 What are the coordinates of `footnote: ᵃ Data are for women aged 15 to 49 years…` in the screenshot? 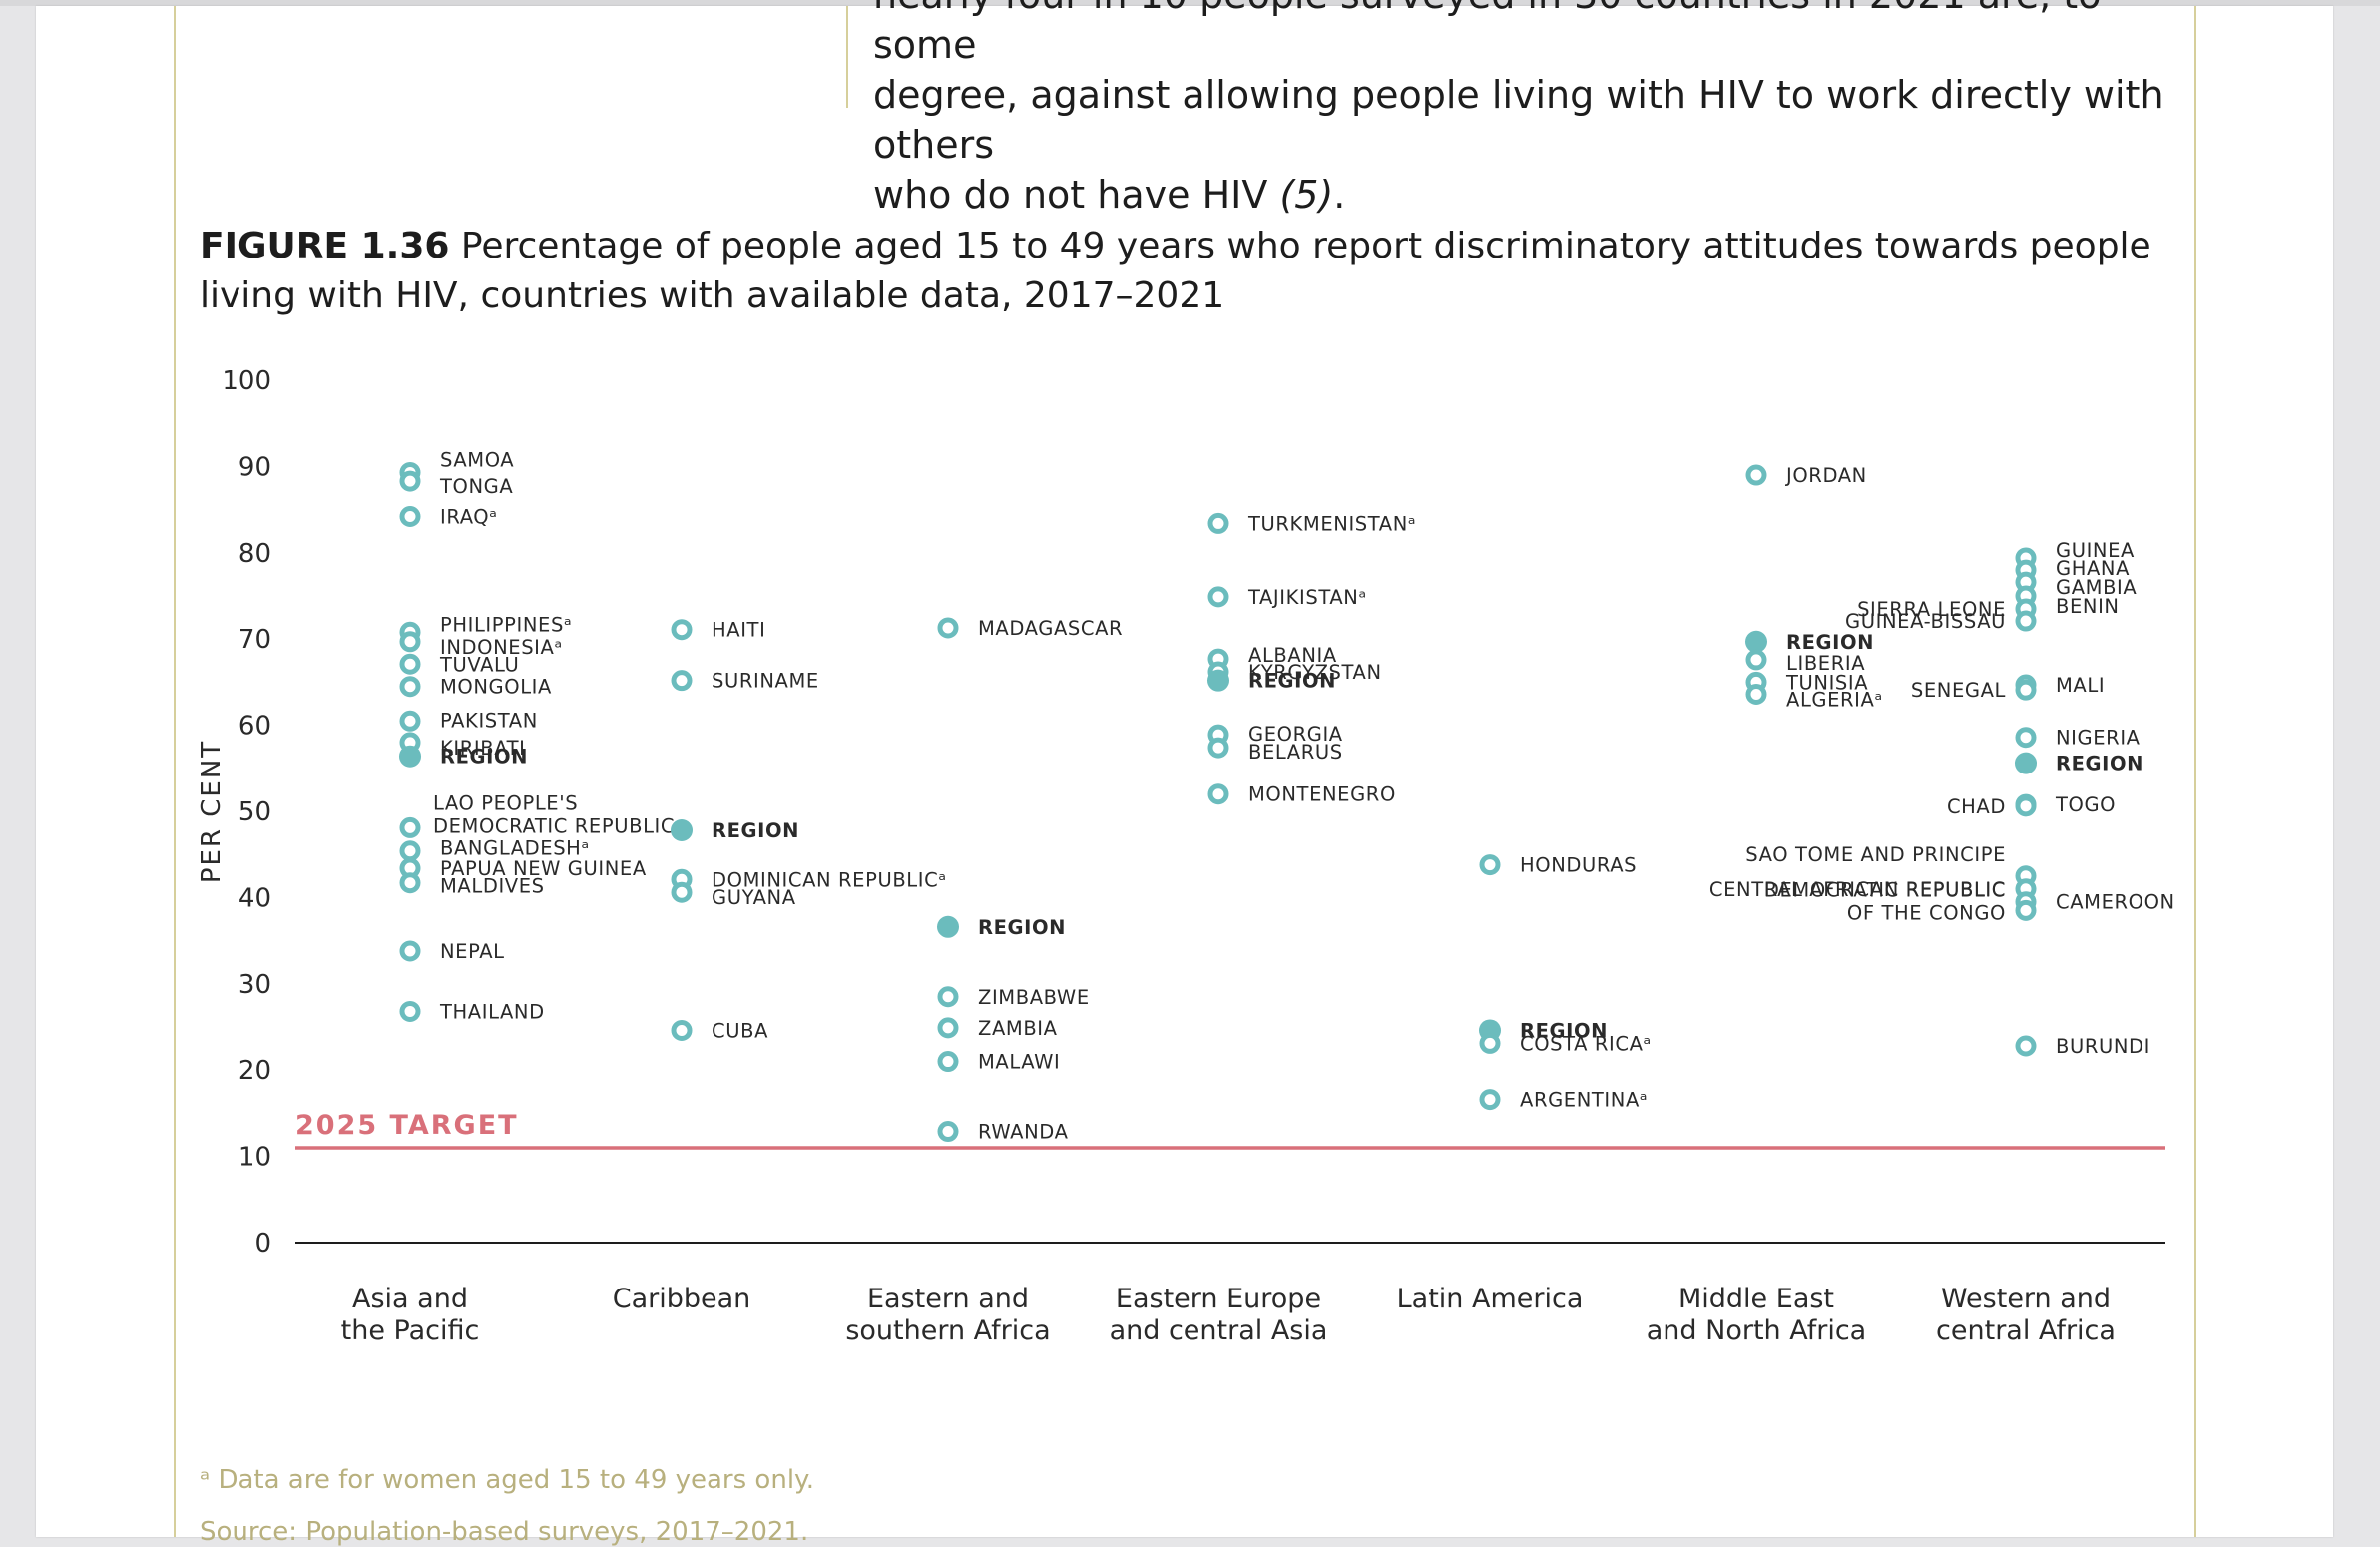 It's located at (507, 1480).